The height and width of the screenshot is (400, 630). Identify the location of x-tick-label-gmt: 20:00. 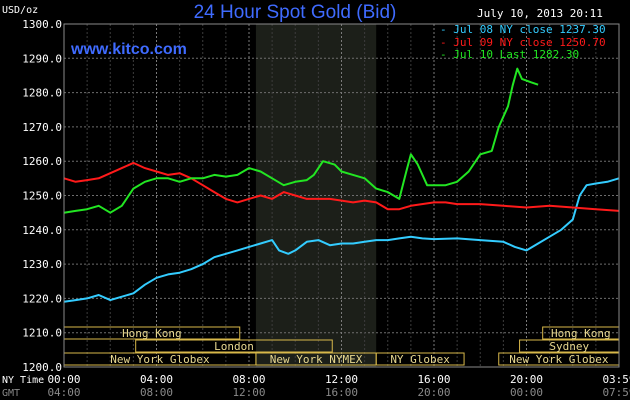
(433, 392).